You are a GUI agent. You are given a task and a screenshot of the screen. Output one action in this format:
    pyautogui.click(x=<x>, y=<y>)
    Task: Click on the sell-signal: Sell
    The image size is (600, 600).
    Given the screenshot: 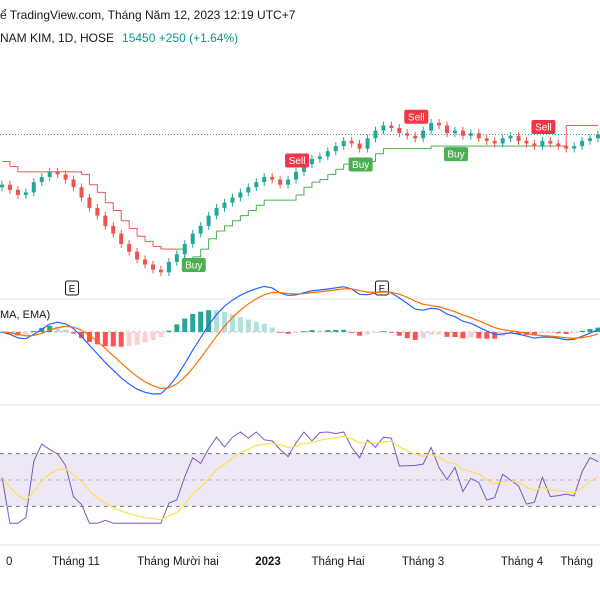 What is the action you would take?
    pyautogui.click(x=297, y=160)
    